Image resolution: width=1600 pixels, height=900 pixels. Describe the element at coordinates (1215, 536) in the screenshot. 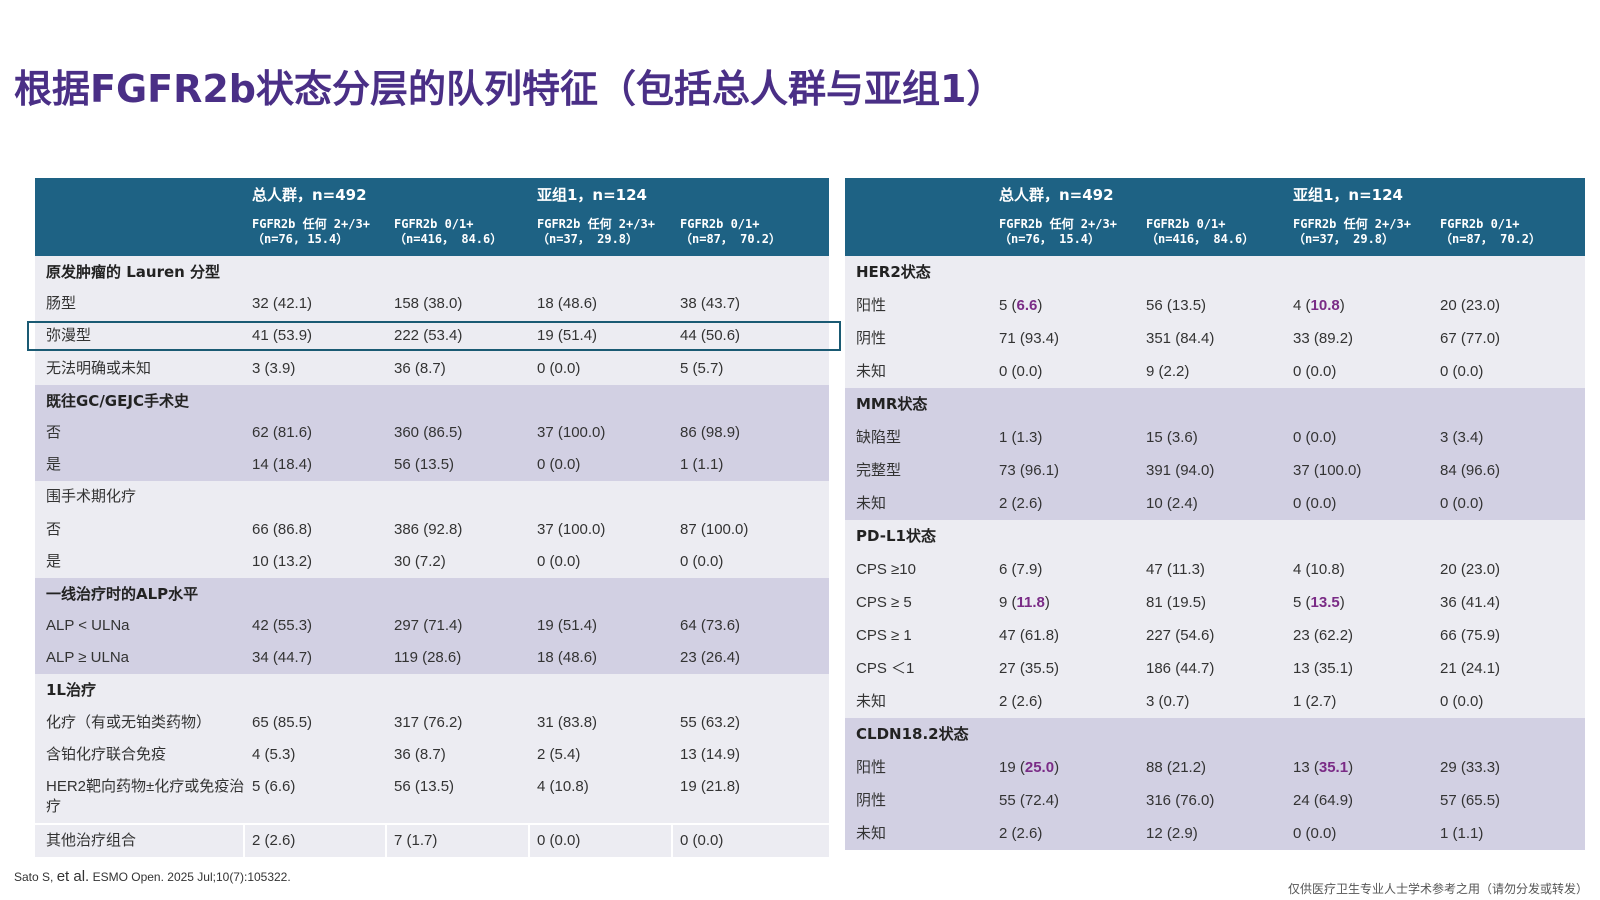

I see `section-row: PD-L1状态` at that location.